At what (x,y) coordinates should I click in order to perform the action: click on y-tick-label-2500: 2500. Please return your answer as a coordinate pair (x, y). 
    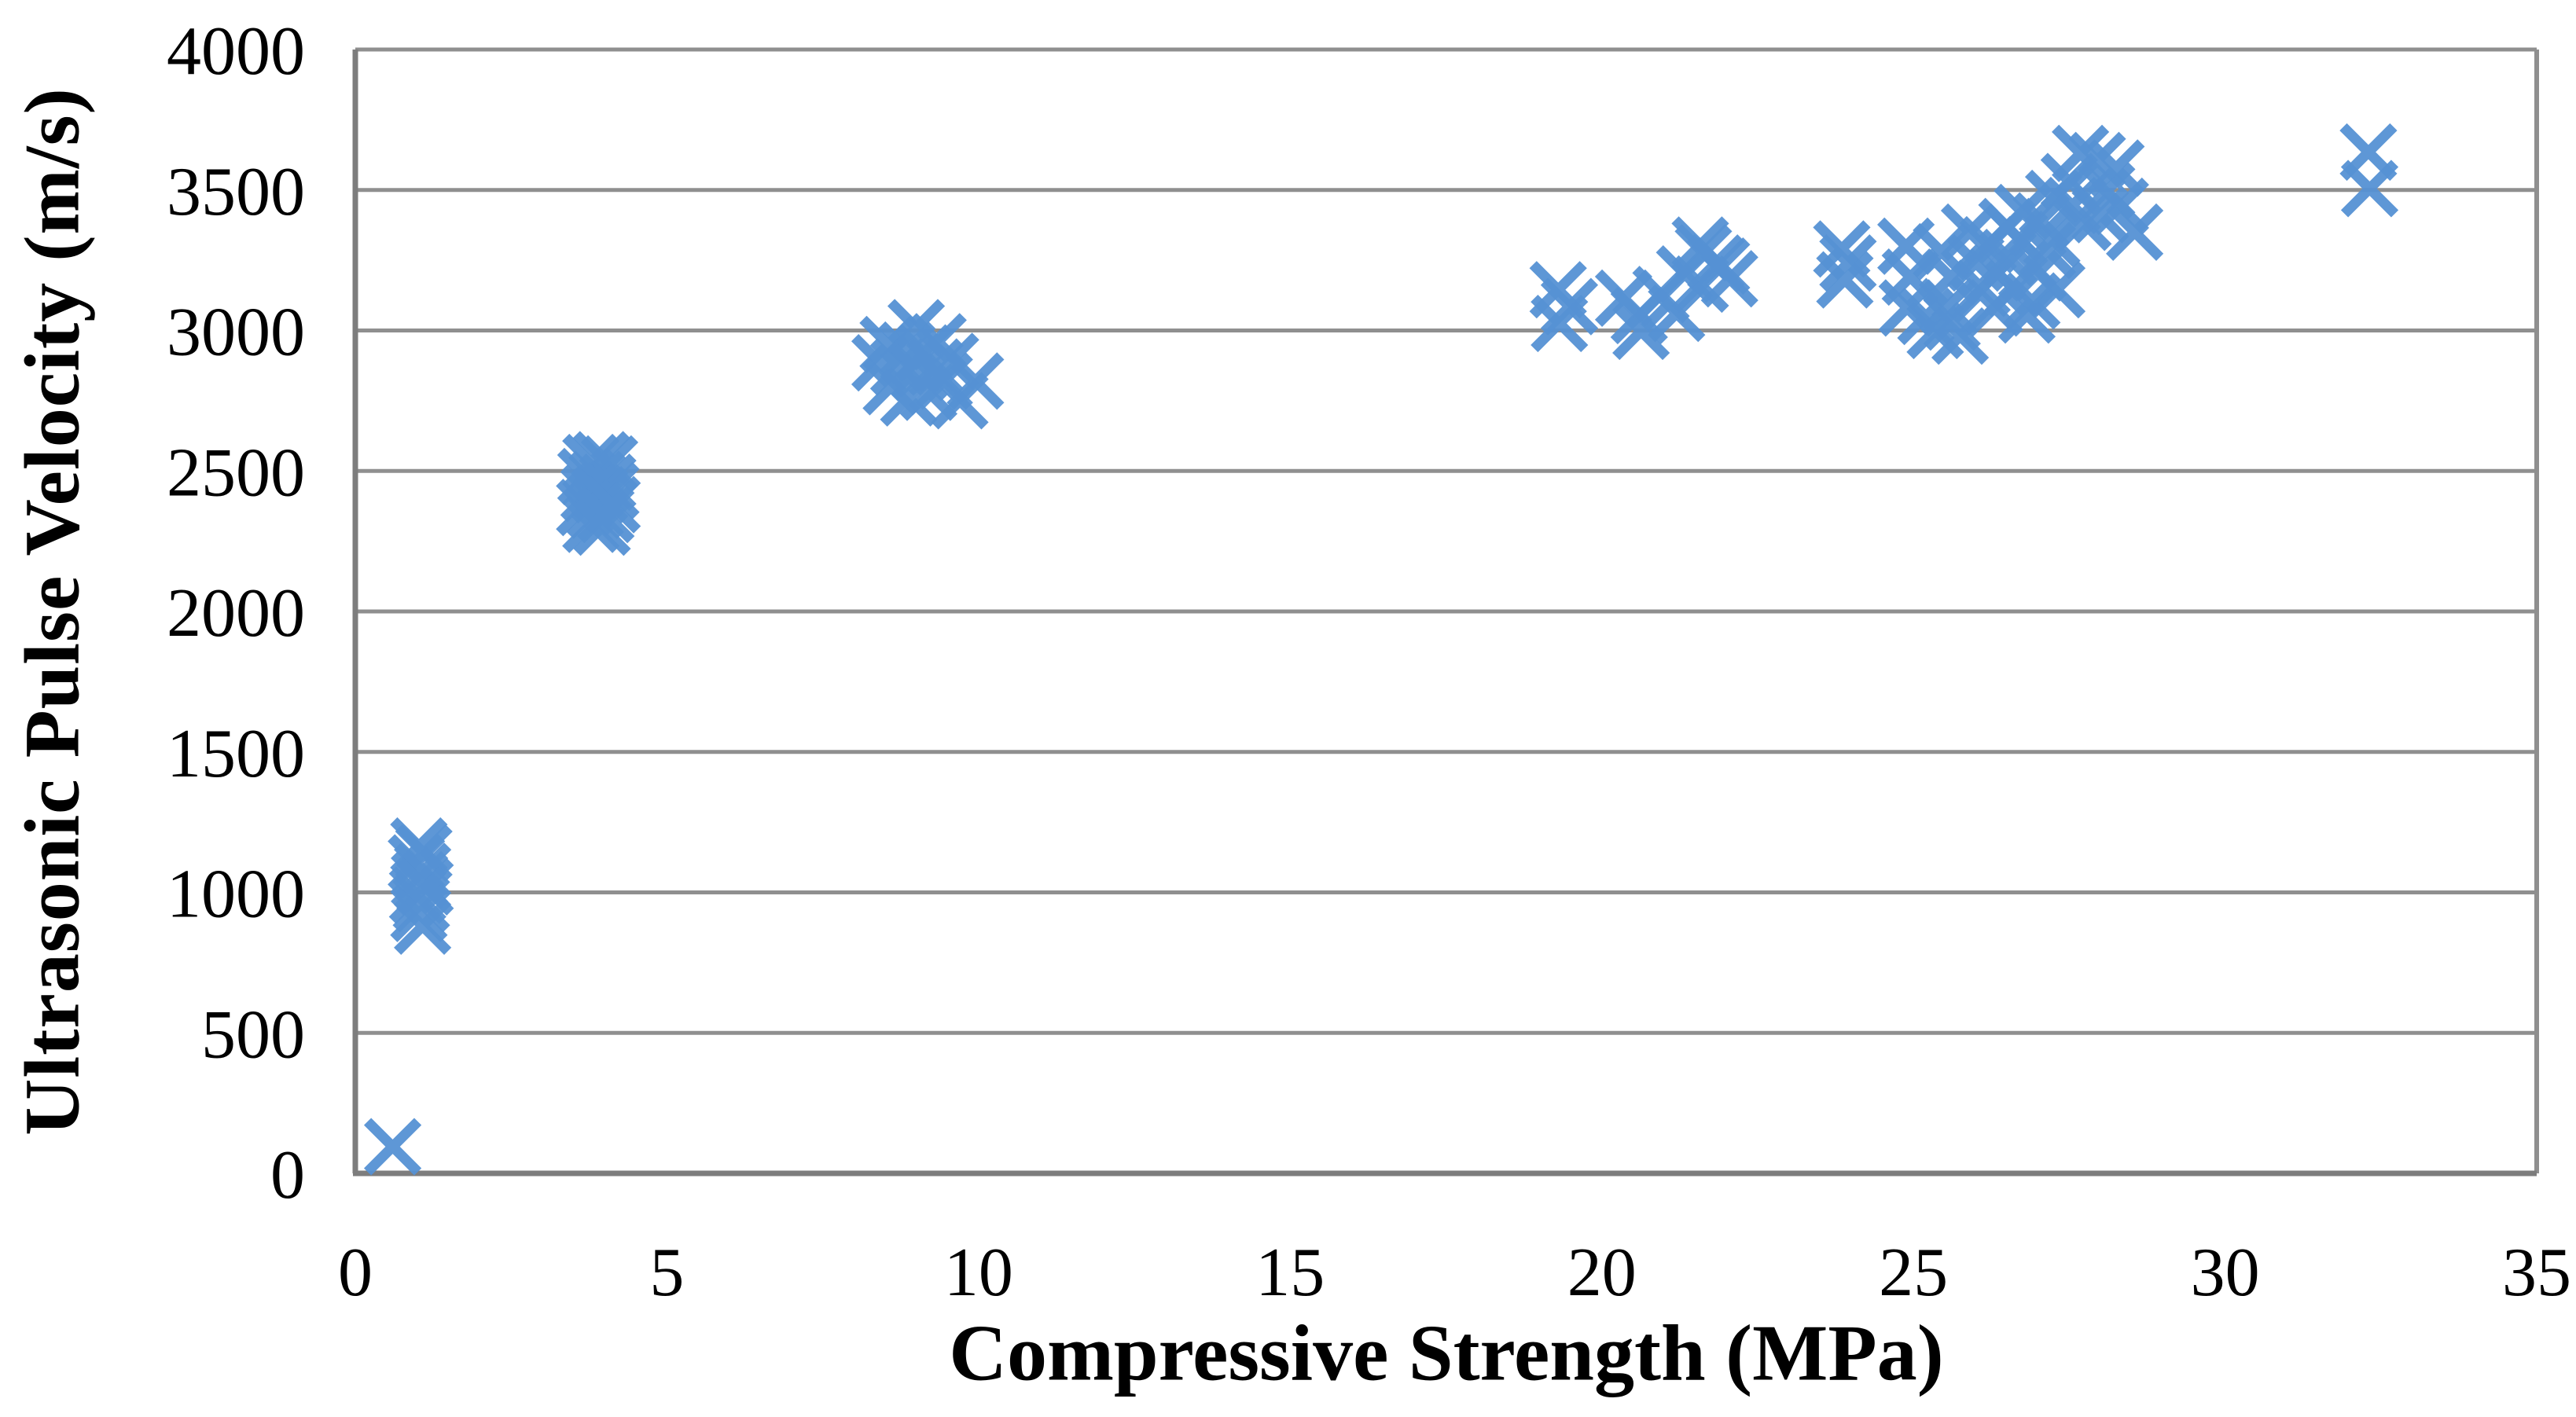
    Looking at the image, I should click on (236, 473).